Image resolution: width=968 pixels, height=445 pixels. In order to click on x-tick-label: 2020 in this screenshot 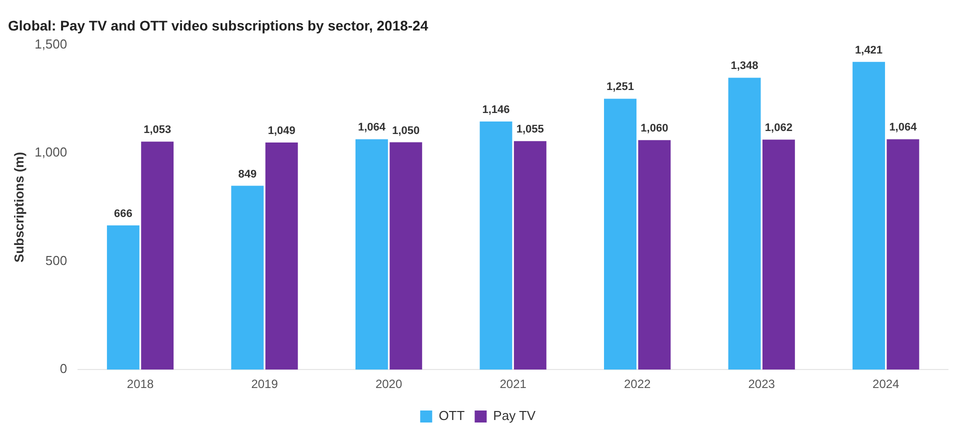, I will do `click(388, 384)`.